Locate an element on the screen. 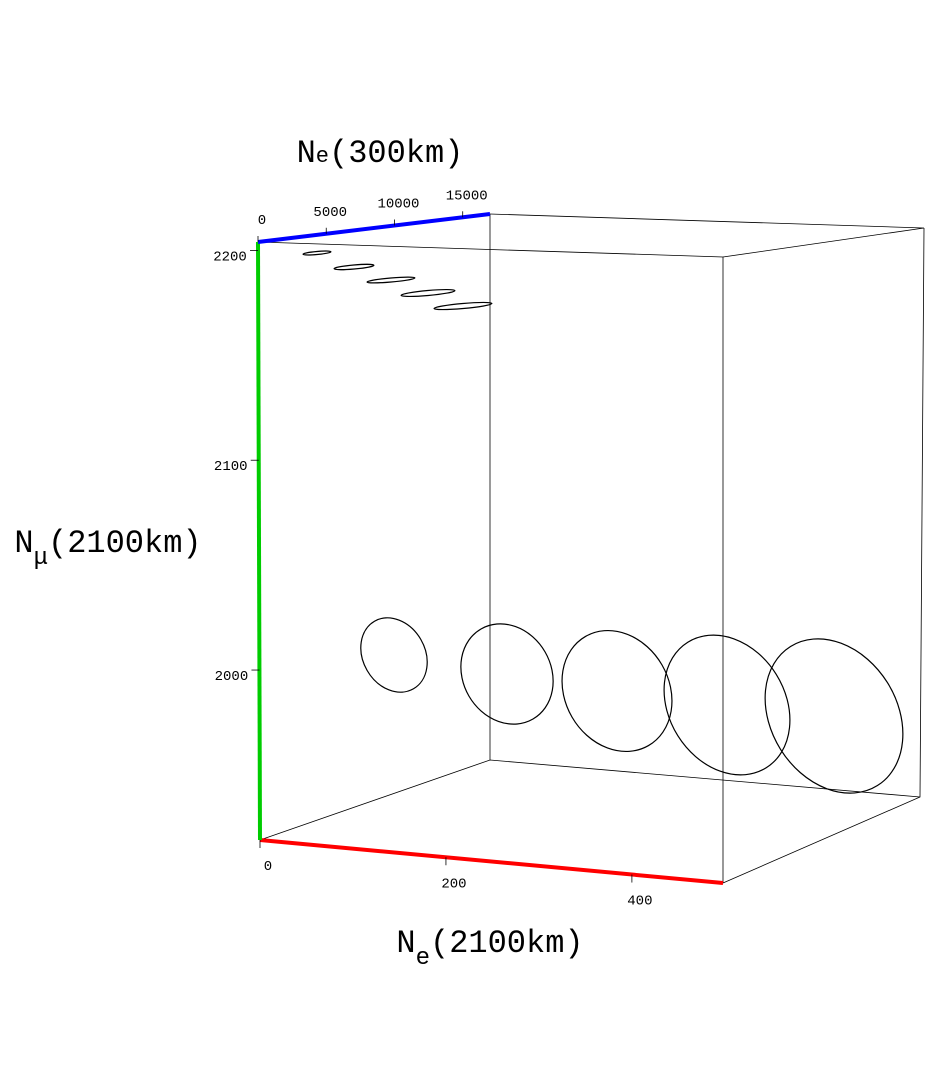 Image resolution: width=926 pixels, height=1090 pixels. tick-label: 200 is located at coordinates (453, 884).